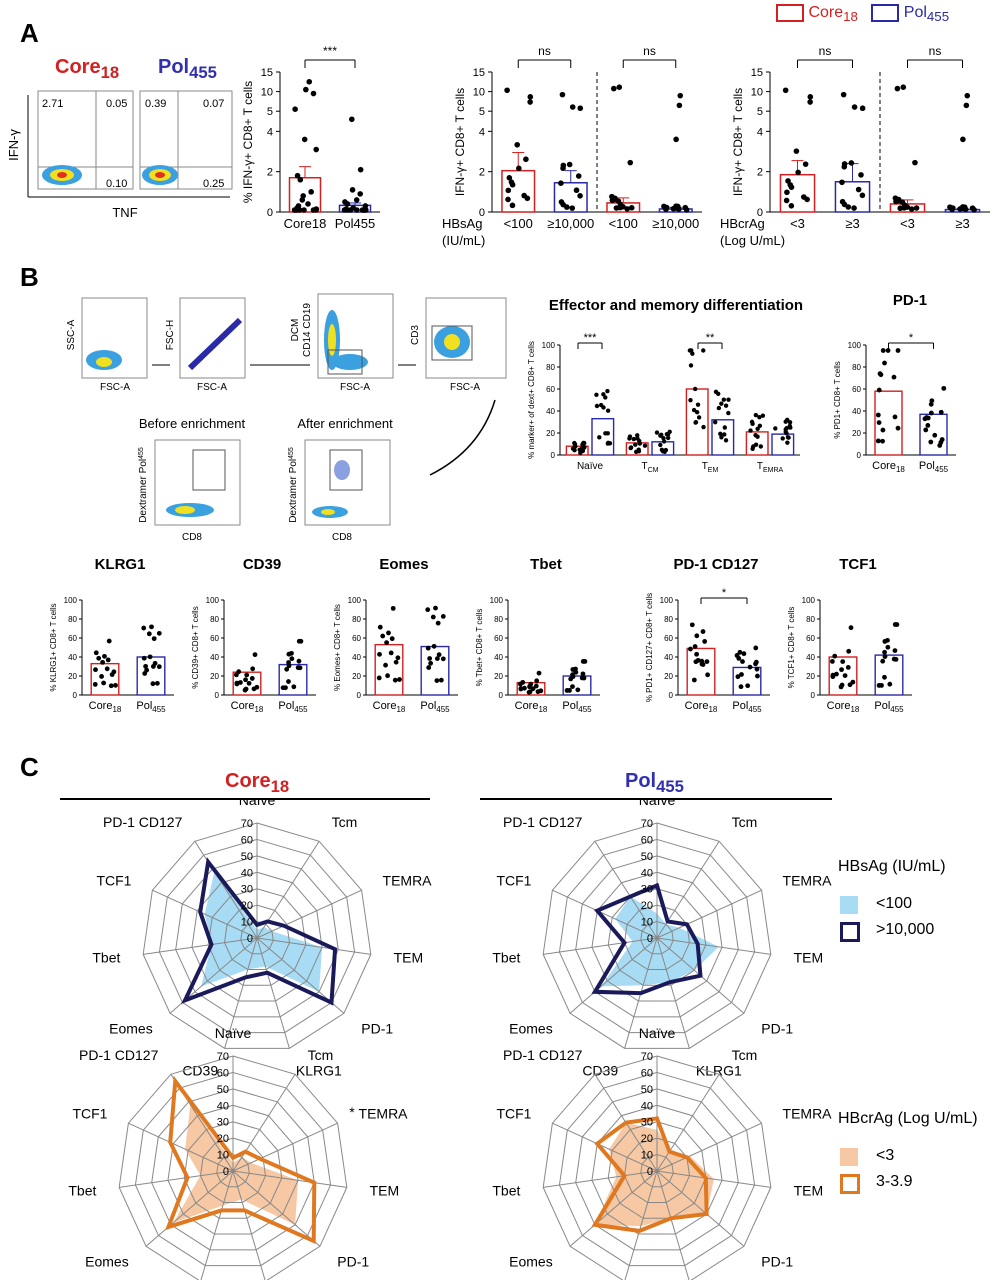 The width and height of the screenshot is (1006, 1280). Describe the element at coordinates (837, 400) in the screenshot. I see `ylabel-pd1: % PD1+ CD8+ T cells` at that location.